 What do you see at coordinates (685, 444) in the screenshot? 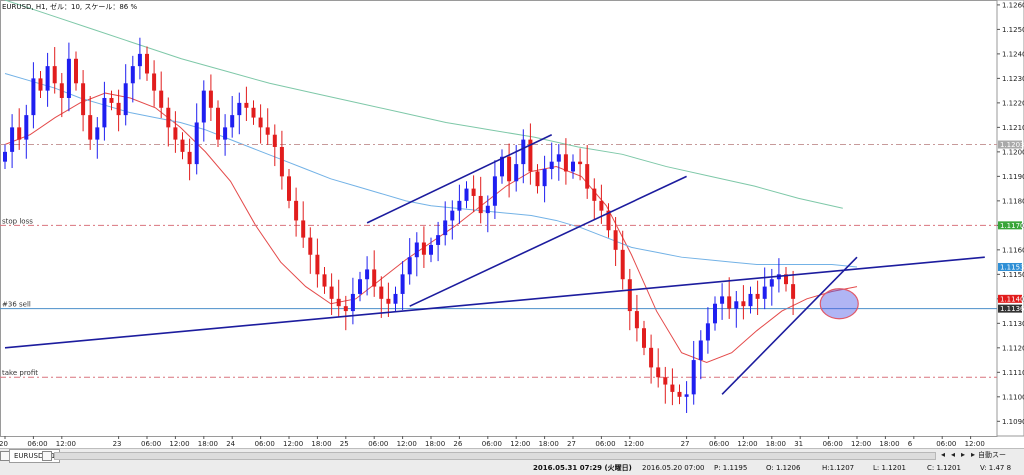
I see `x-tick-label: 27` at bounding box center [685, 444].